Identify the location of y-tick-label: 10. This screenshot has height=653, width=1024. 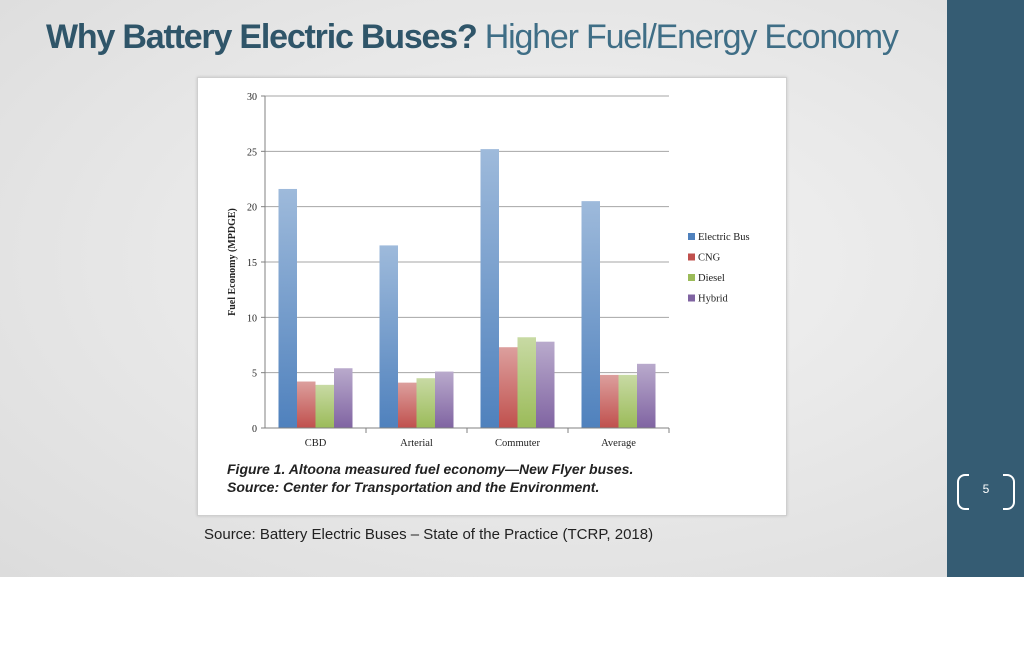
(252, 318).